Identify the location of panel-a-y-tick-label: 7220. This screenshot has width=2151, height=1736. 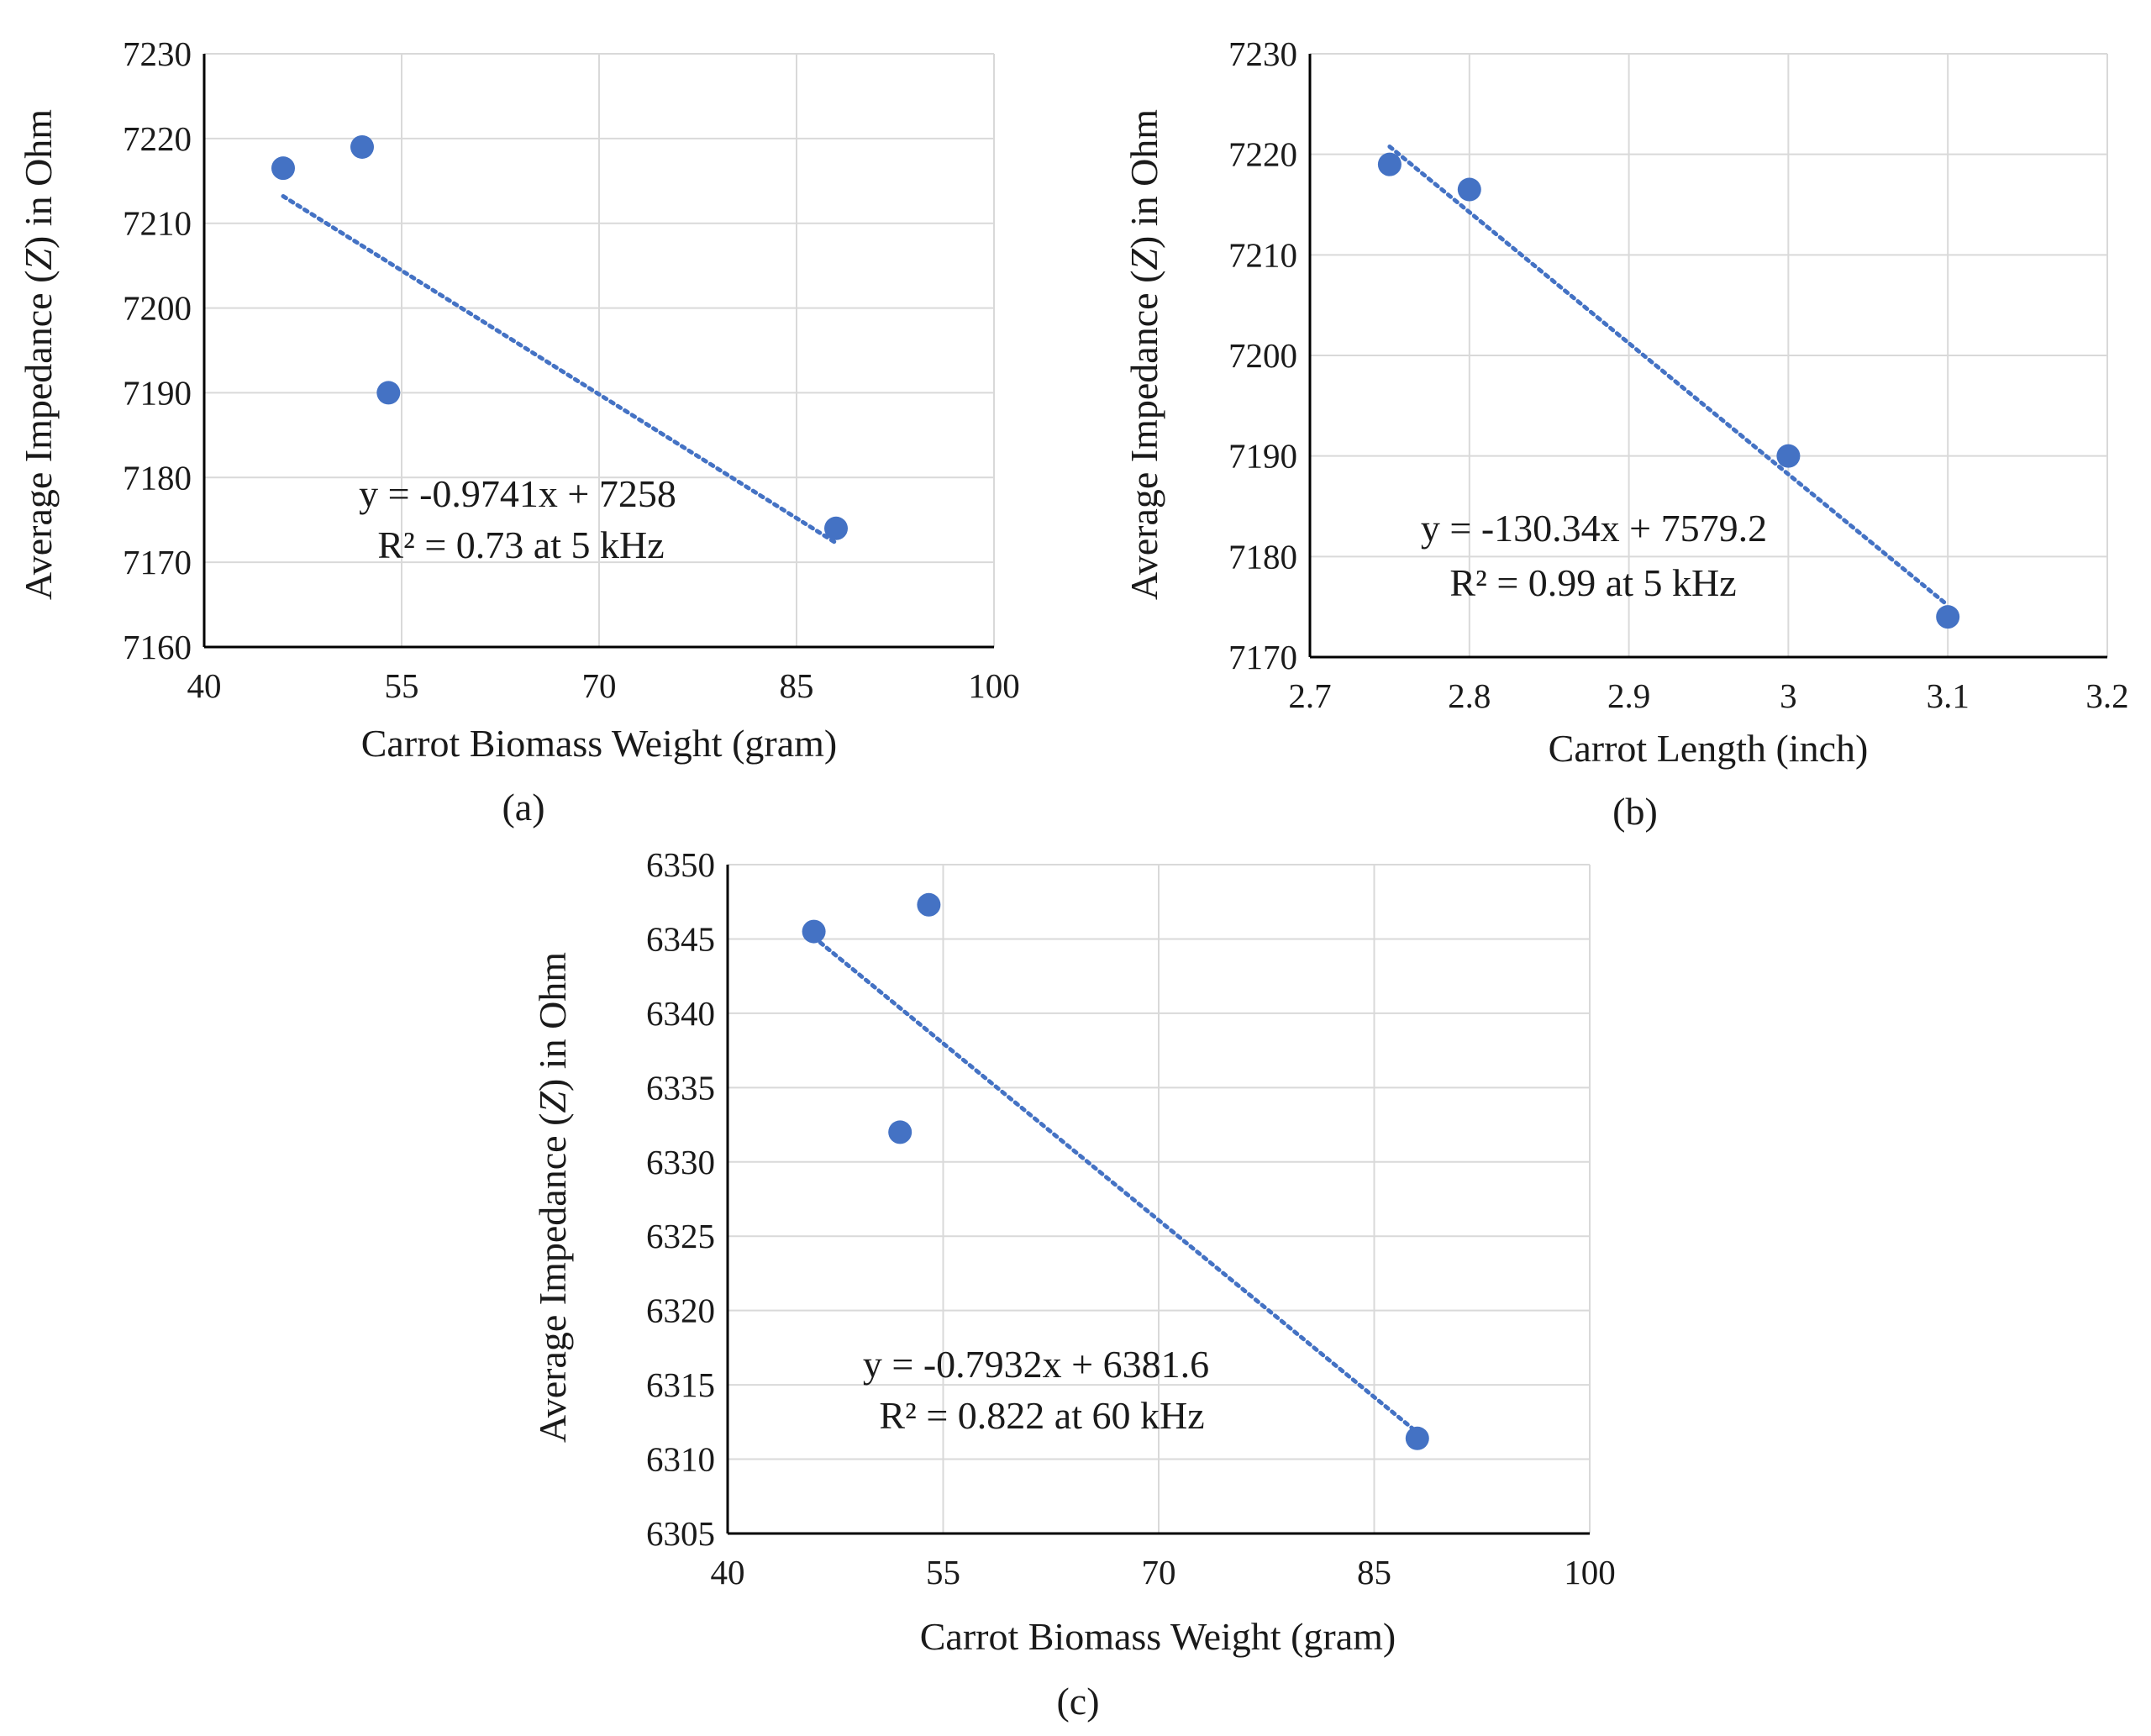
(157, 138).